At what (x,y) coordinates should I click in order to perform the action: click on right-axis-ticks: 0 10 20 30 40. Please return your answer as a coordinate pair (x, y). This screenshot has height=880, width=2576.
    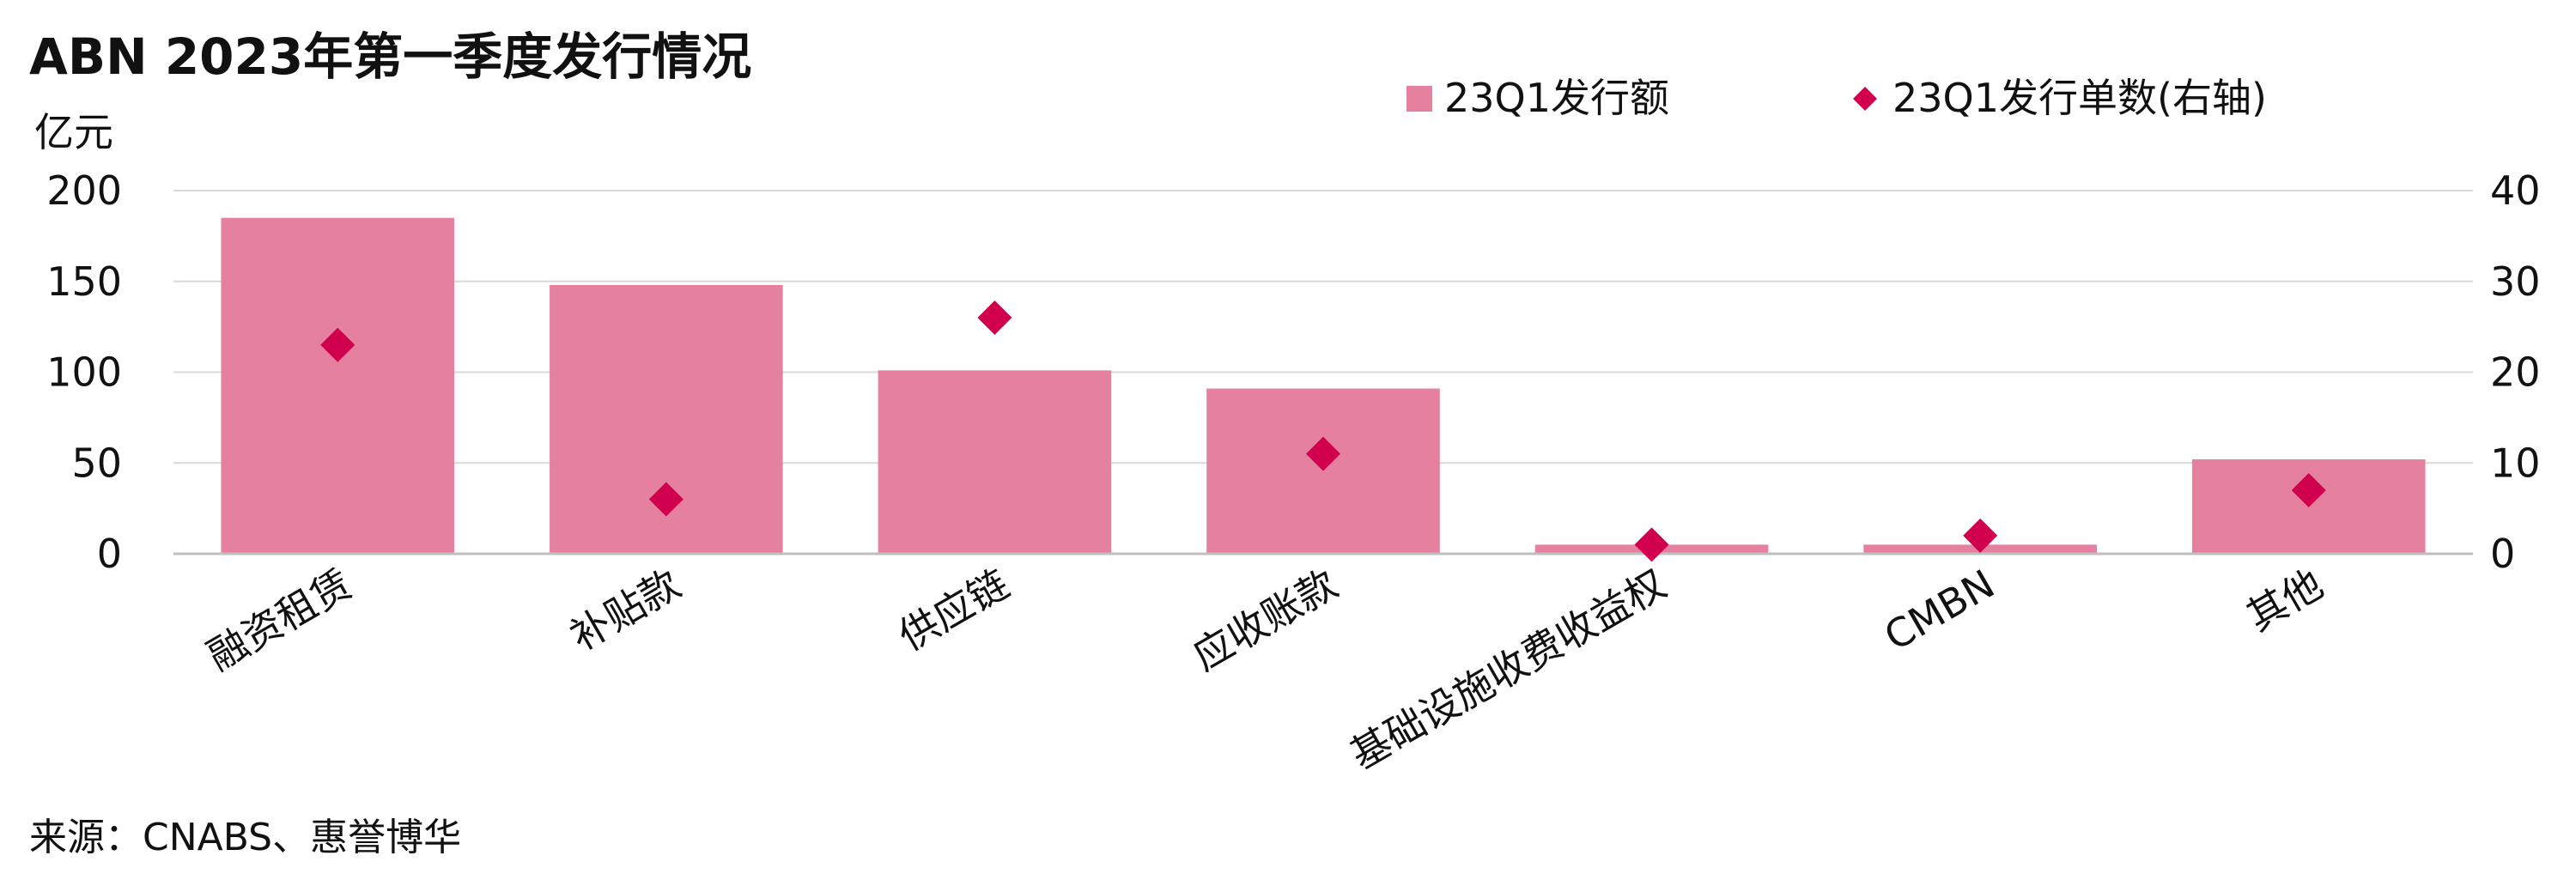
    Looking at the image, I should click on (2515, 372).